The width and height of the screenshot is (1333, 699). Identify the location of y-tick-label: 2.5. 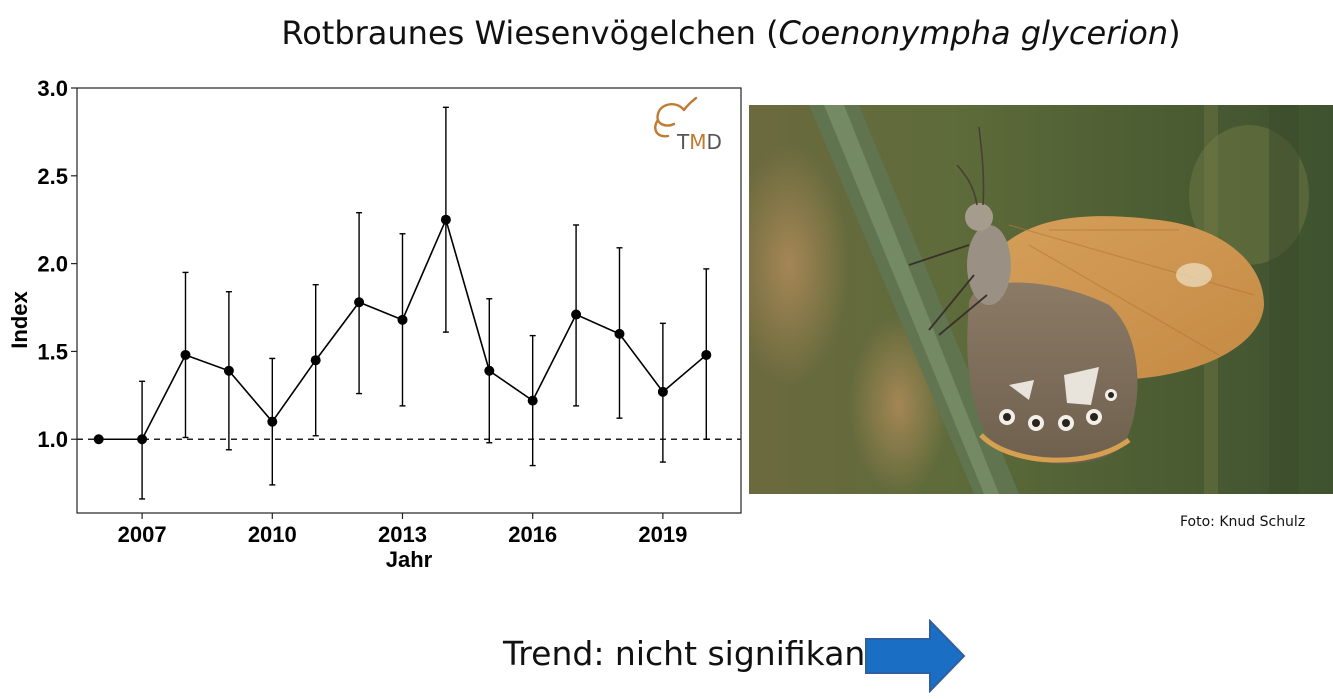
(52, 176).